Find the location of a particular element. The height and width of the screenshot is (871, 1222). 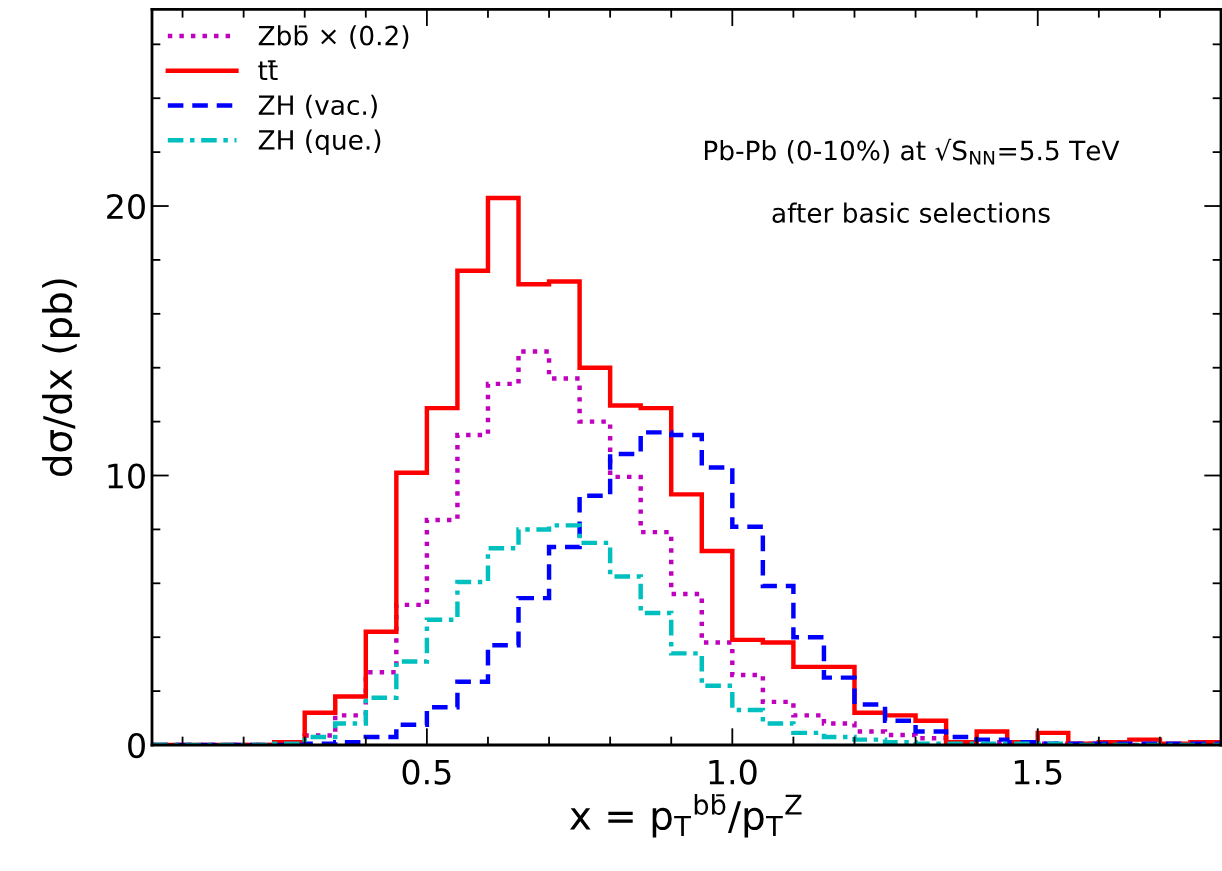

y-axis-title: dσ/dx (pb) is located at coordinates (61, 378).